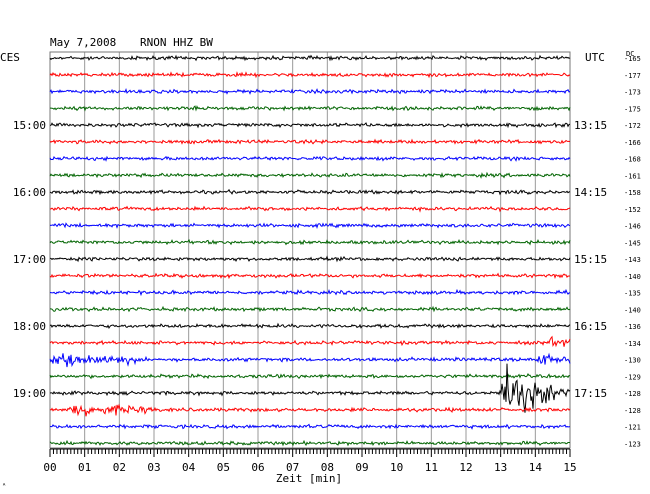 The height and width of the screenshot is (494, 650). Describe the element at coordinates (632, 428) in the screenshot. I see `dc-offset-label: -121` at that location.